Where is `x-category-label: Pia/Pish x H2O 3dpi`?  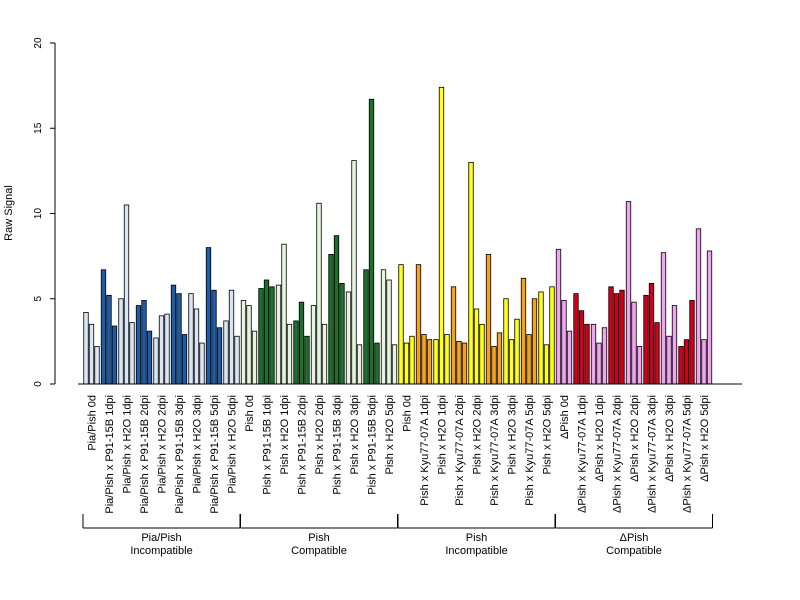
x-category-label: Pia/Pish x H2O 3dpi is located at coordinates (198, 444).